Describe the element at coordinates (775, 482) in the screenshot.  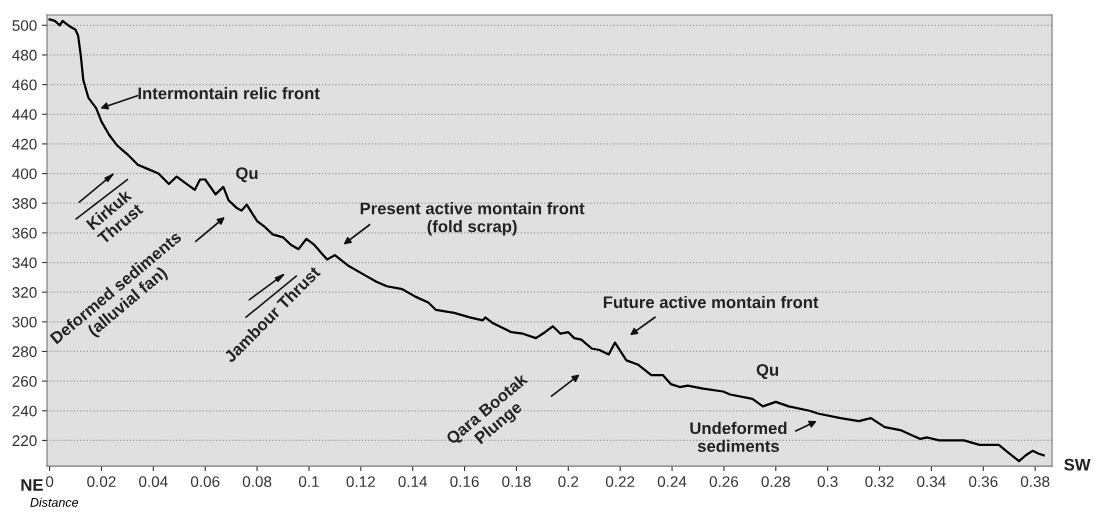
I see `x-tick-label: 0.28` at that location.